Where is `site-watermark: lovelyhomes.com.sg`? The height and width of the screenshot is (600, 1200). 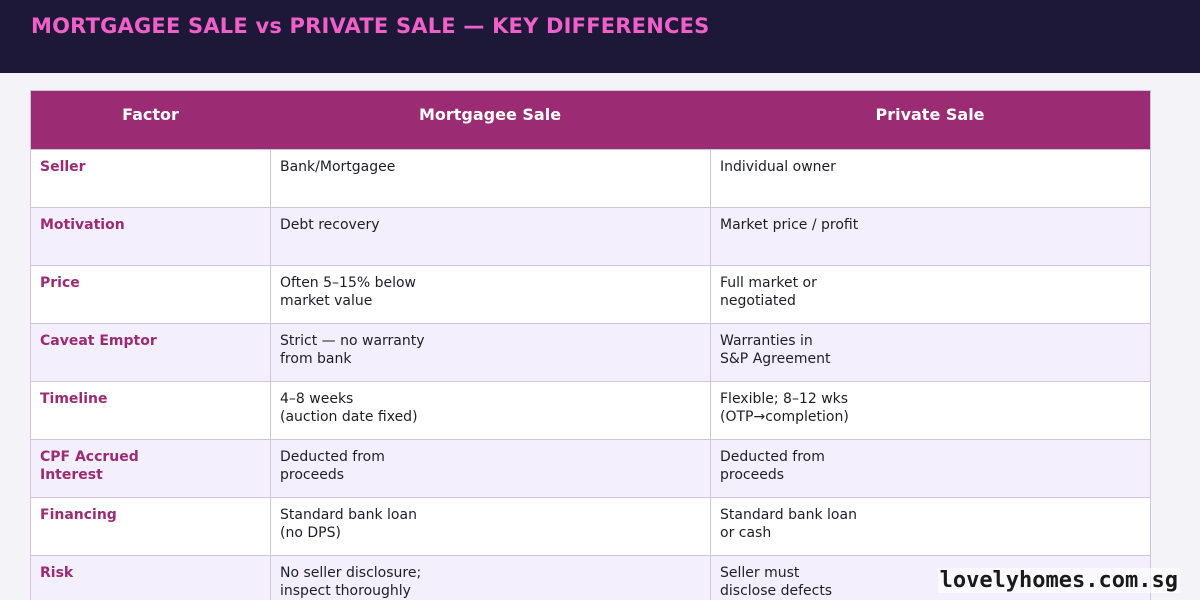 site-watermark: lovelyhomes.com.sg is located at coordinates (1058, 580).